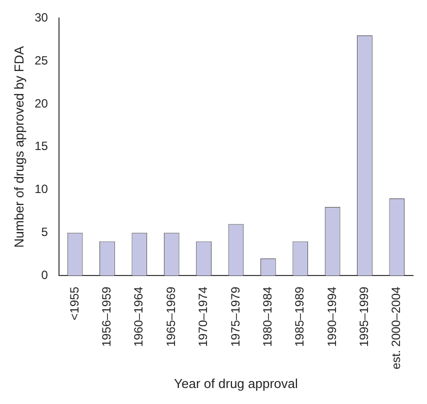 The width and height of the screenshot is (427, 404). I want to click on x-tick-label: 1965–1969, so click(171, 316).